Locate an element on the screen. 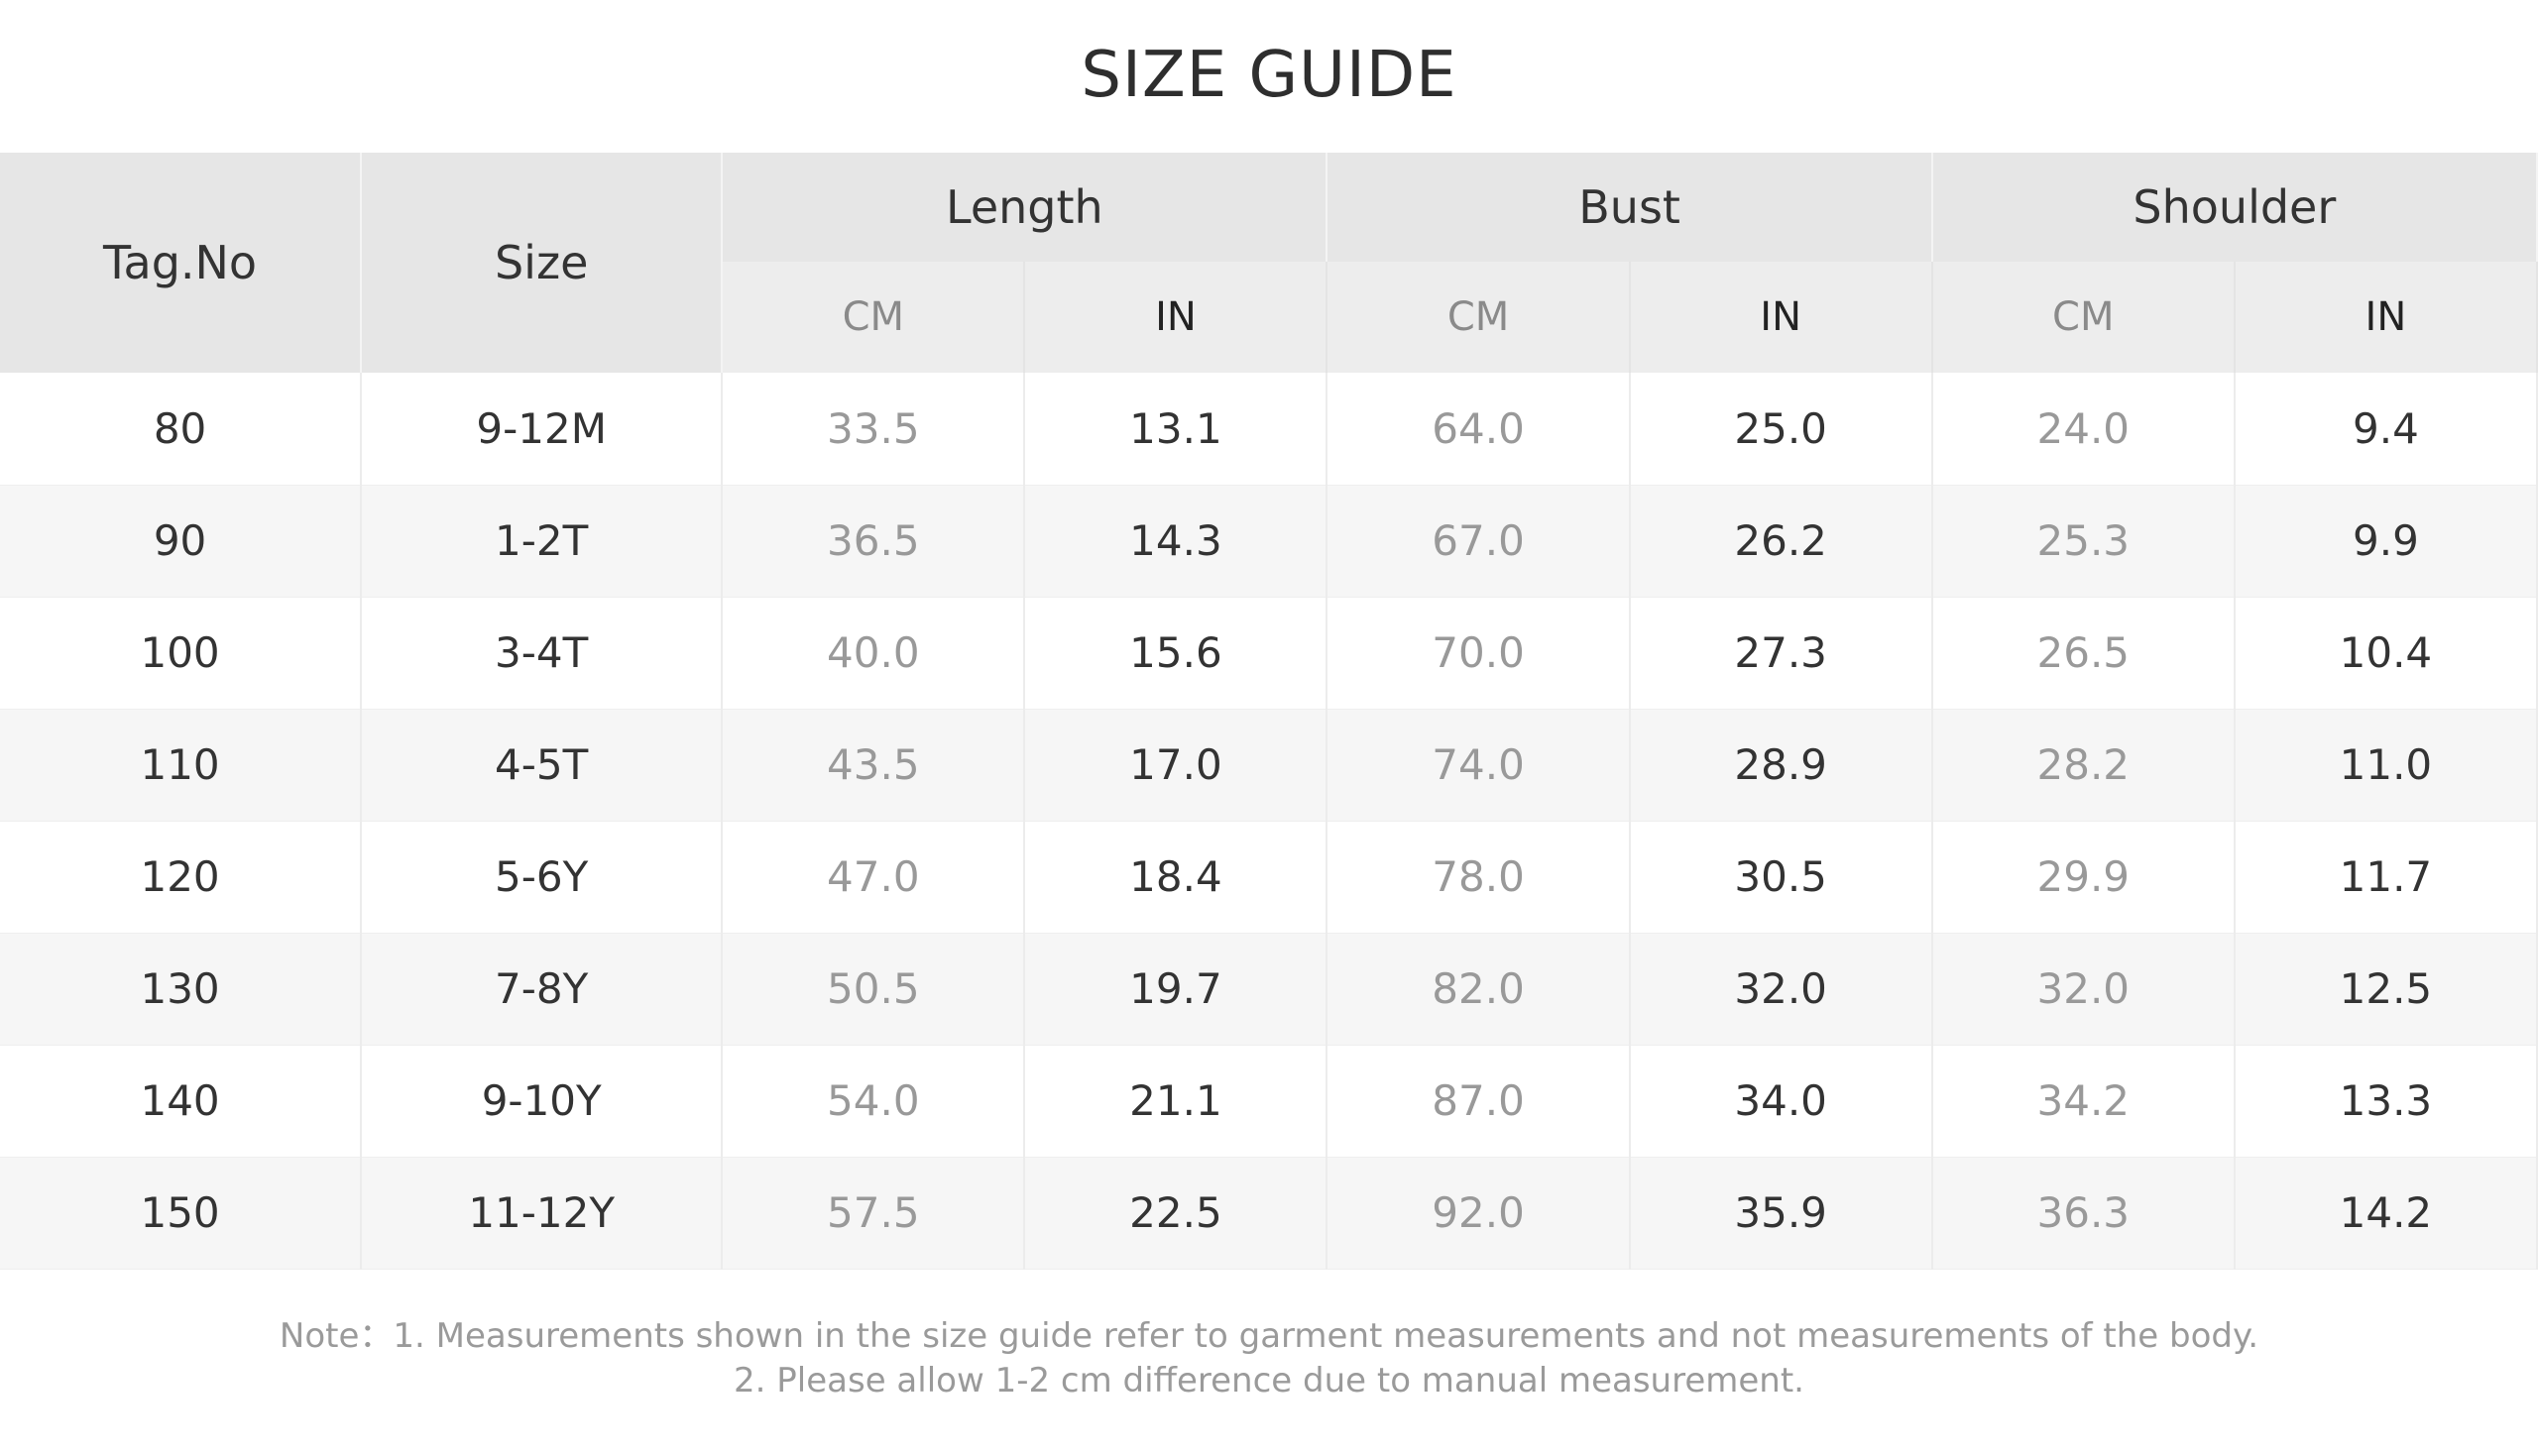  cell-length-in: 14.3 is located at coordinates (1176, 541).